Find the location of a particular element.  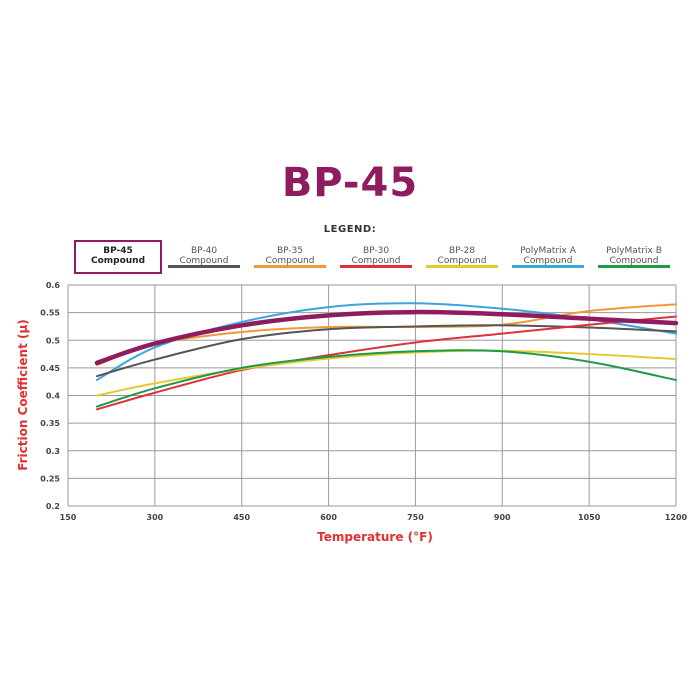

legend-label: BP-45 Compound is located at coordinates (118, 256).